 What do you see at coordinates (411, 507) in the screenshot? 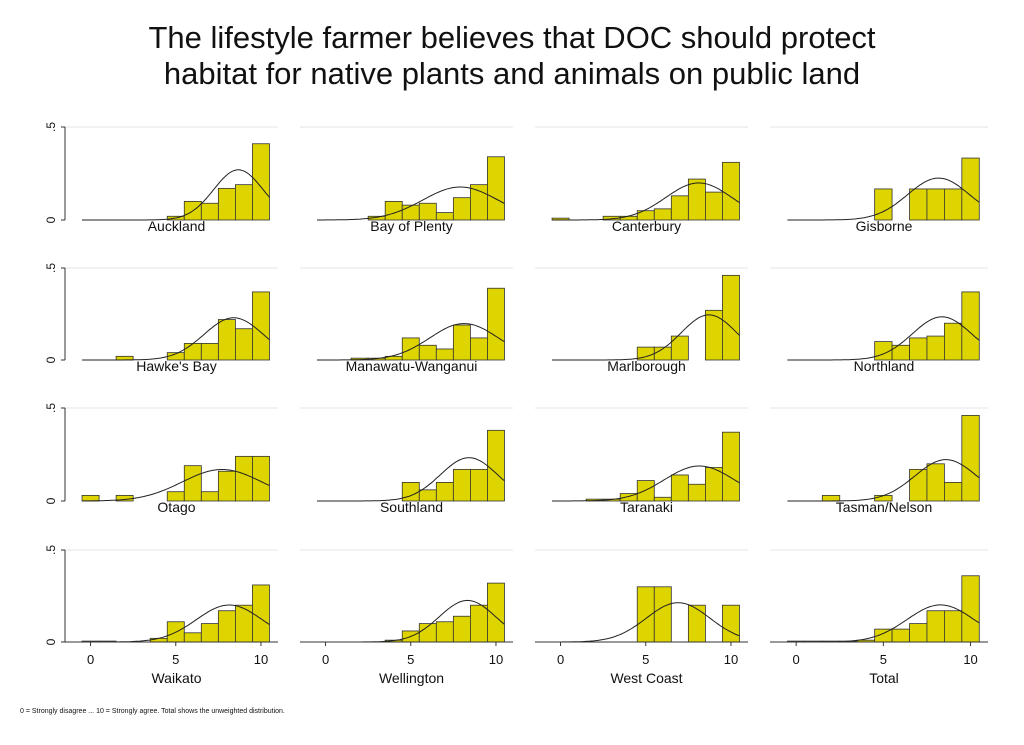
I see `panel-label: Southland` at bounding box center [411, 507].